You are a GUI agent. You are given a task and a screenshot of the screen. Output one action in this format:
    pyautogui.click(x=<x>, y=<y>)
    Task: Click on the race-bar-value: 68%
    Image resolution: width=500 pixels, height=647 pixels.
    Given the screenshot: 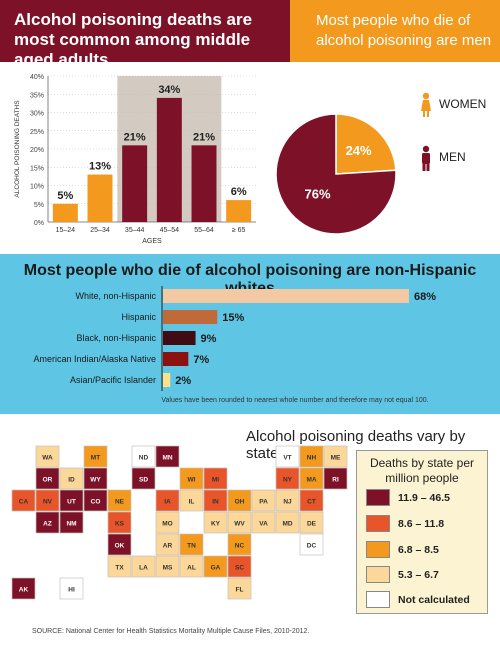 What is the action you would take?
    pyautogui.click(x=425, y=297)
    